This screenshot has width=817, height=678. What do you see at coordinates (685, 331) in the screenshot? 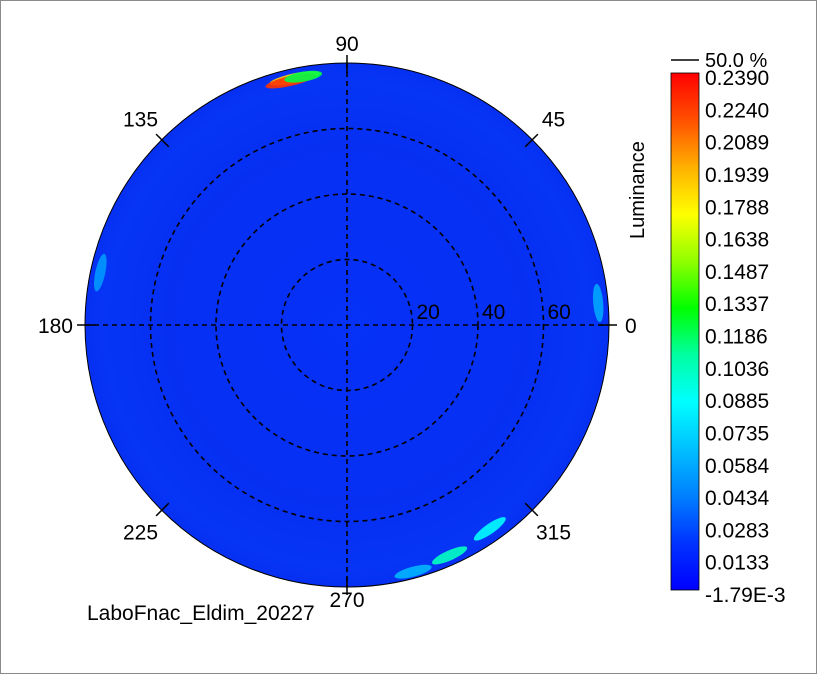
I see `colorbar-gradient` at bounding box center [685, 331].